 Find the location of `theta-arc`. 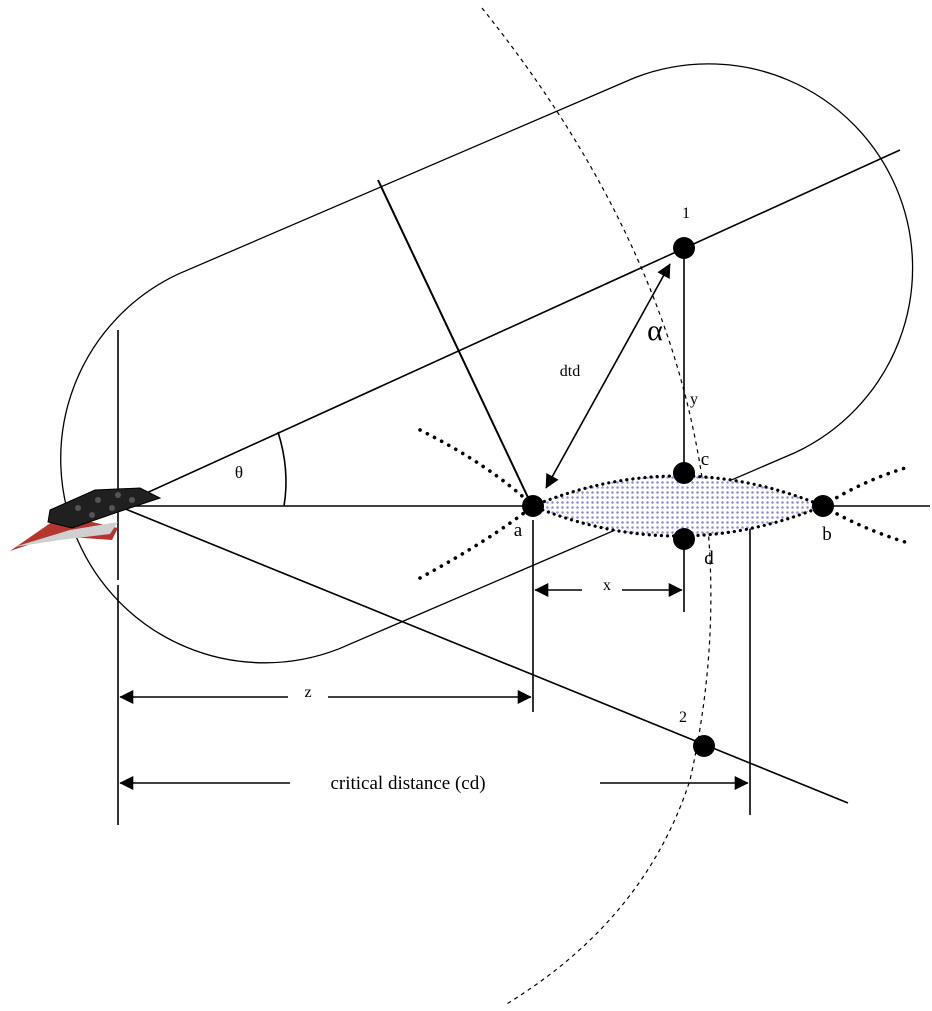

theta-arc is located at coordinates (282, 469).